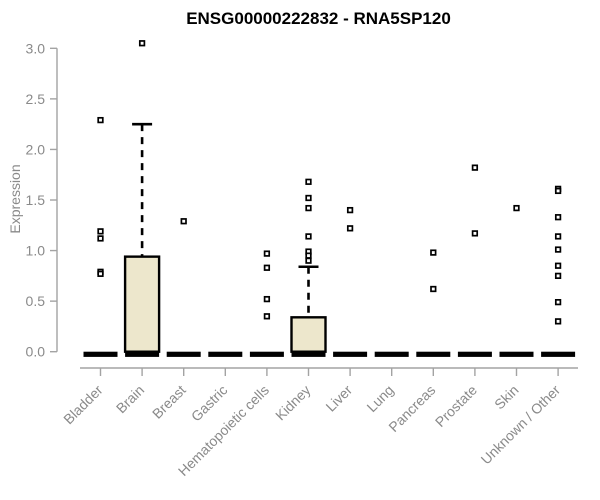 This screenshot has width=600, height=500. Describe the element at coordinates (36, 99) in the screenshot. I see `y-tick-label: 2.5` at that location.